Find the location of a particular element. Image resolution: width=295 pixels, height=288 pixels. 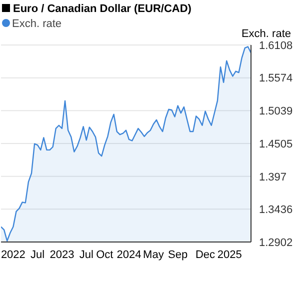

x-tick-label: 2025 is located at coordinates (229, 254).